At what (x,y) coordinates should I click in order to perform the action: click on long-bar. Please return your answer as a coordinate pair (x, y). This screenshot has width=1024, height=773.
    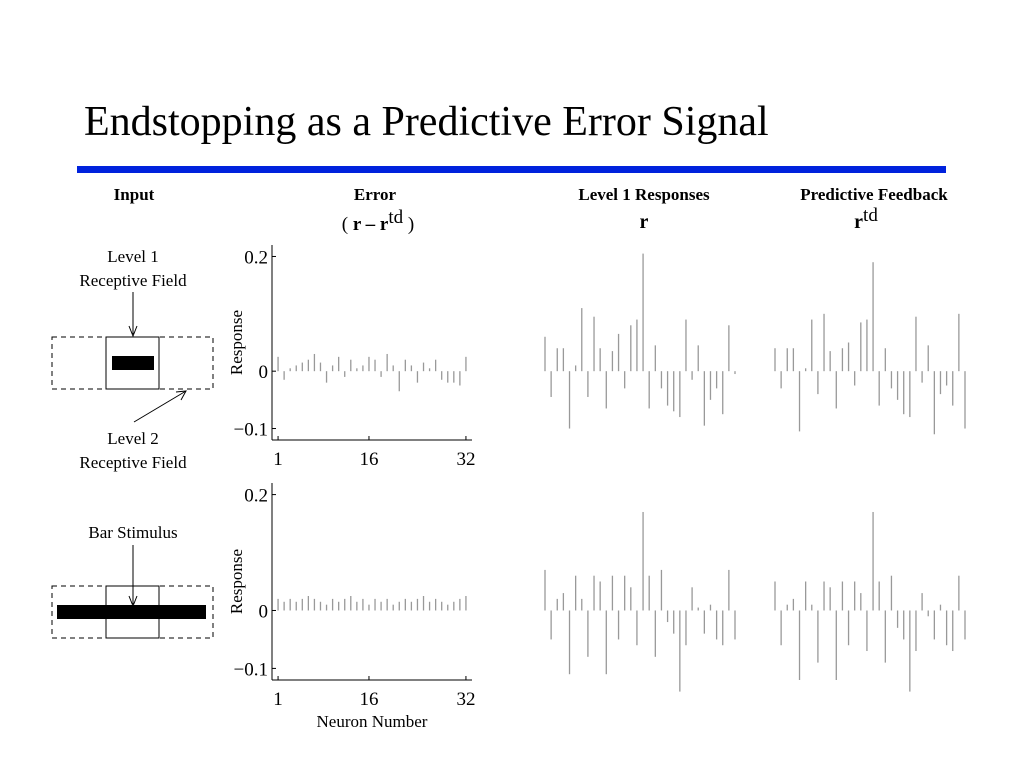
    Looking at the image, I should click on (131, 612).